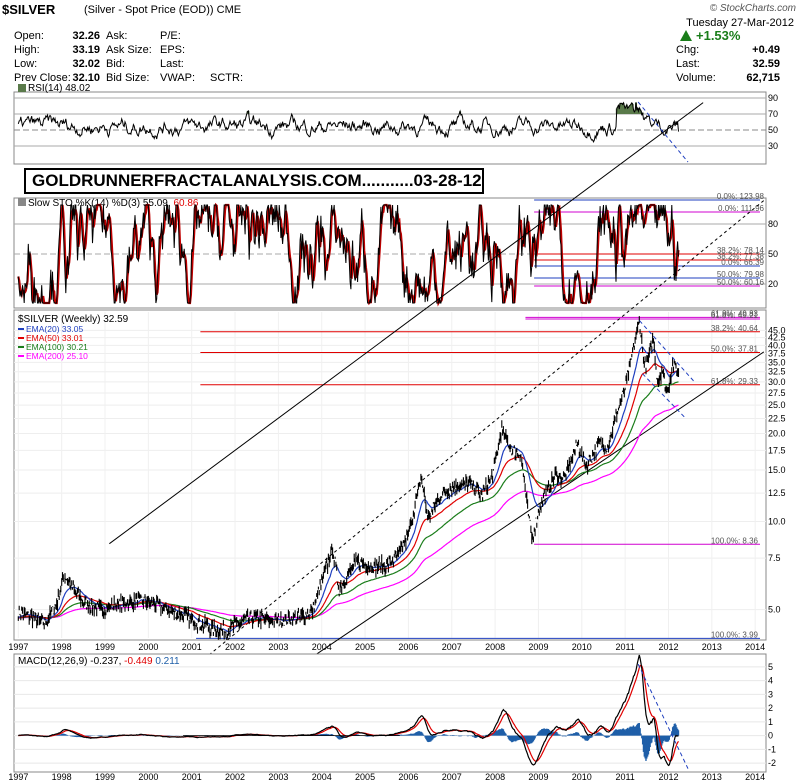 The height and width of the screenshot is (784, 800). I want to click on volume-label: Volume:, so click(696, 78).